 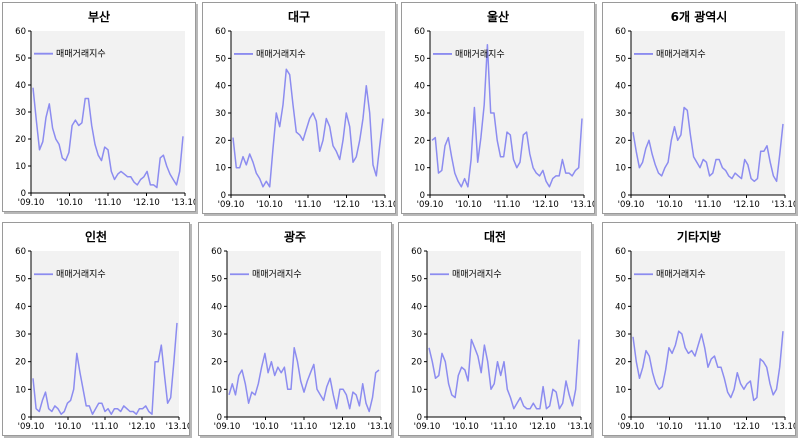 I want to click on others-y-tick-label: 0, so click(x=623, y=418).